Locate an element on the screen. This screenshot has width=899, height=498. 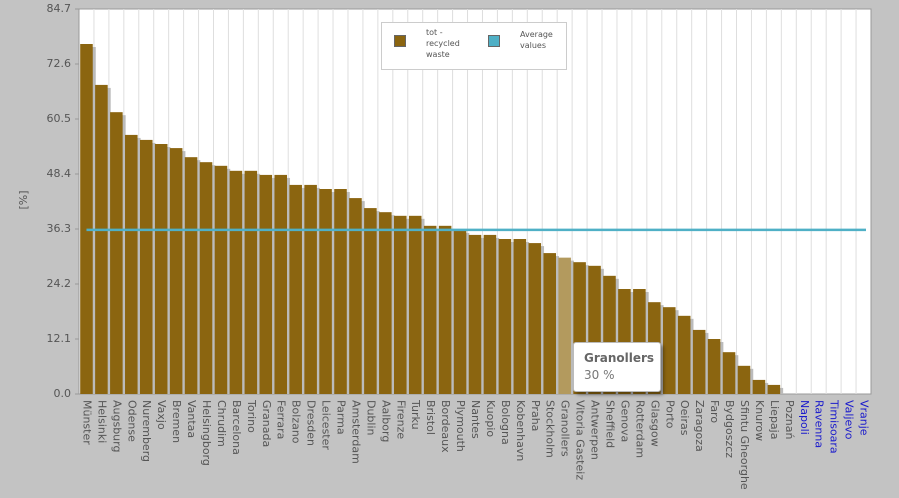
x-tick-label: Valjevo is located at coordinates (849, 420).